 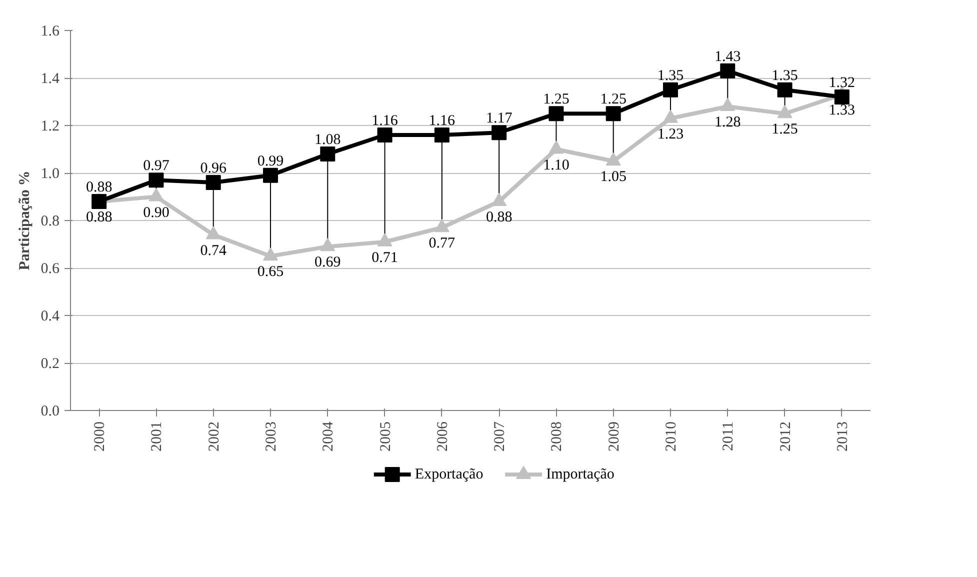 I want to click on x-tick-label: 2013, so click(x=842, y=437).